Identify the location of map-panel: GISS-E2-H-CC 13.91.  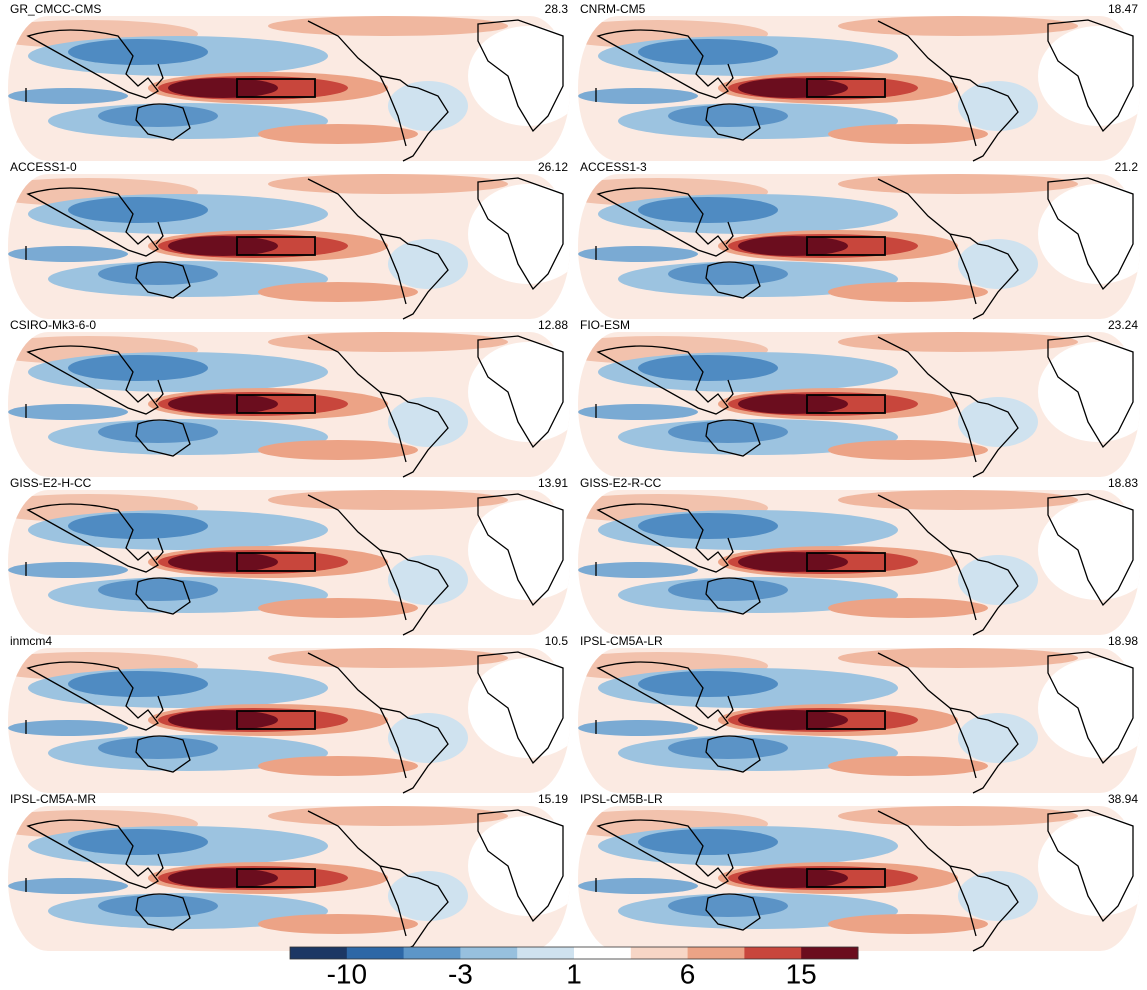
(294, 555).